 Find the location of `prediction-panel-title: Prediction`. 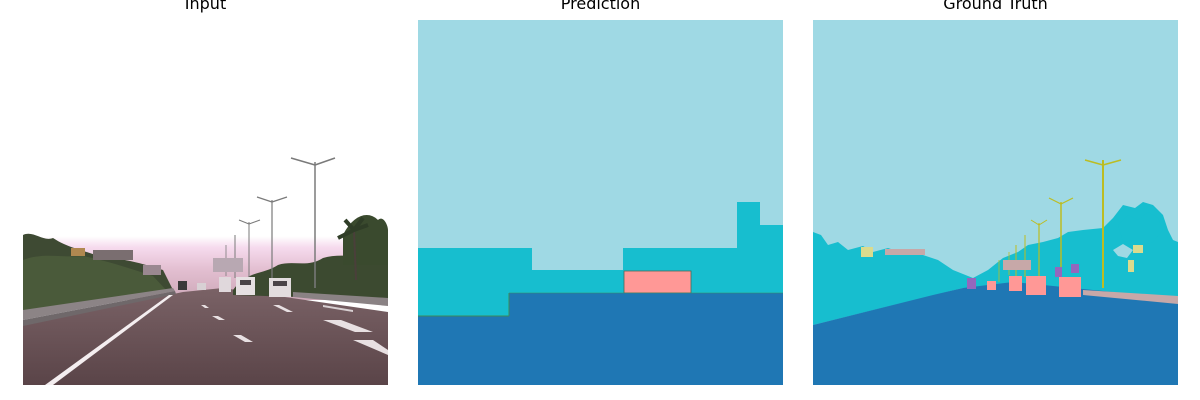

prediction-panel-title: Prediction is located at coordinates (600, 6).